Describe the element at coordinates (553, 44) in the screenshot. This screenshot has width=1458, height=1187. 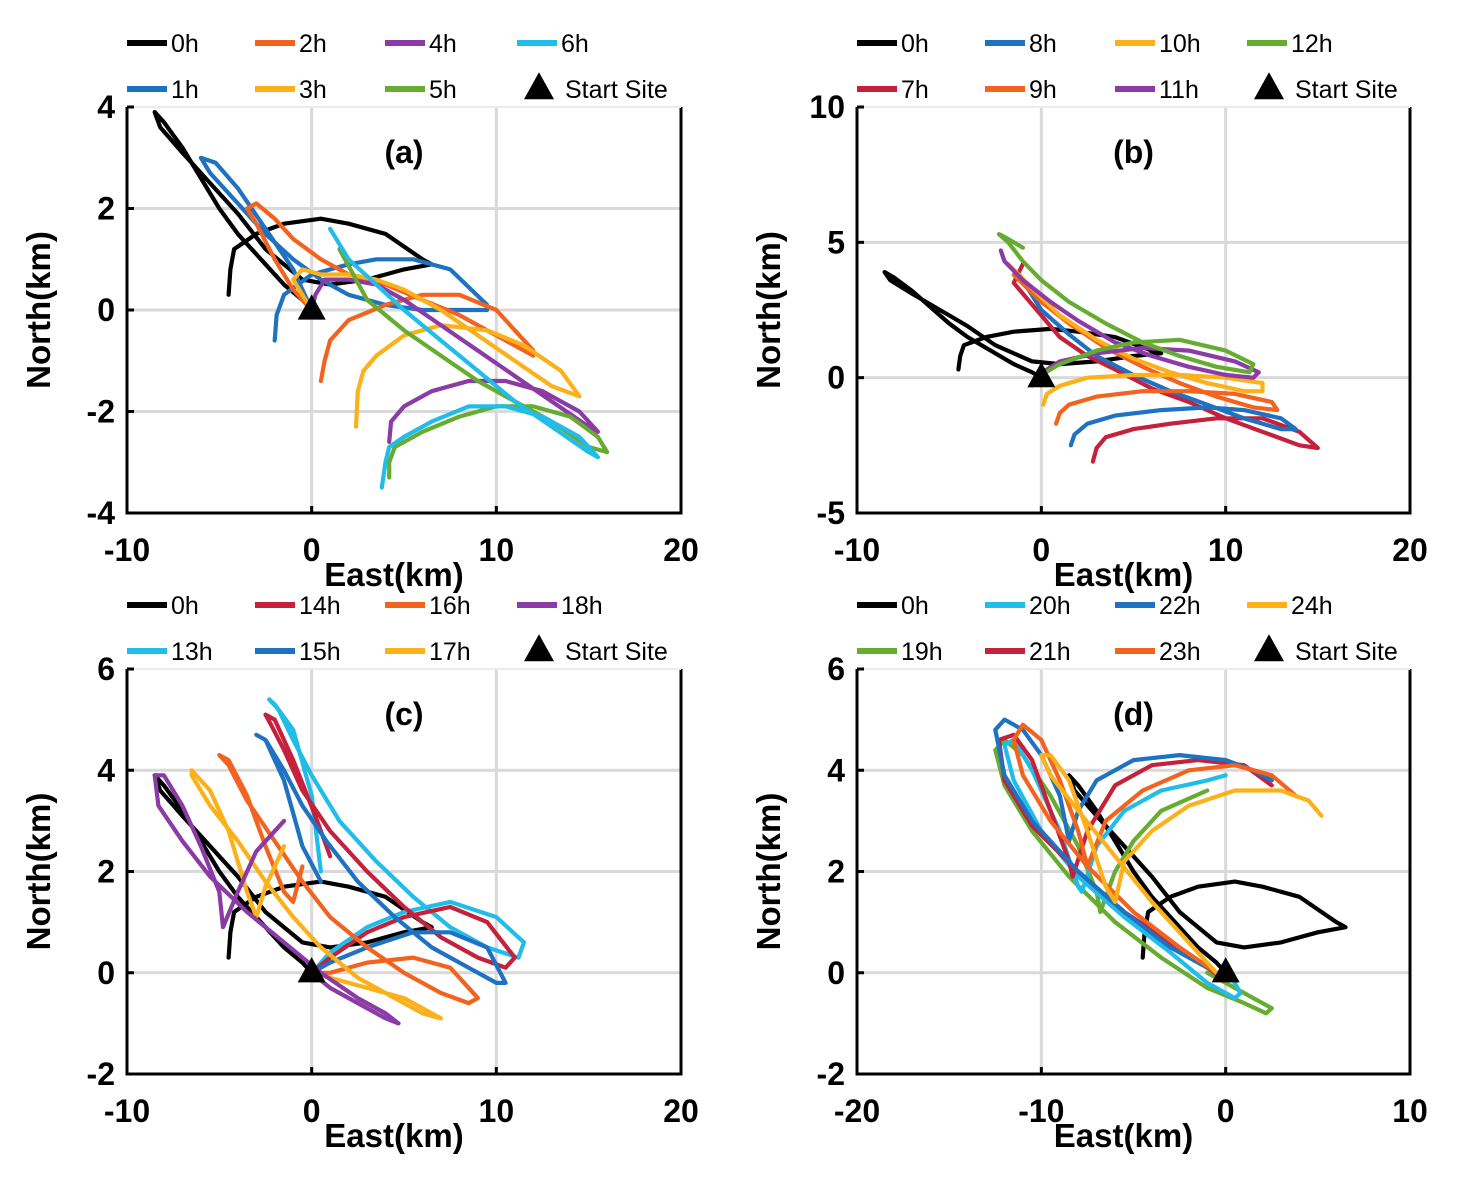
I see `legend-entry: 6h` at that location.